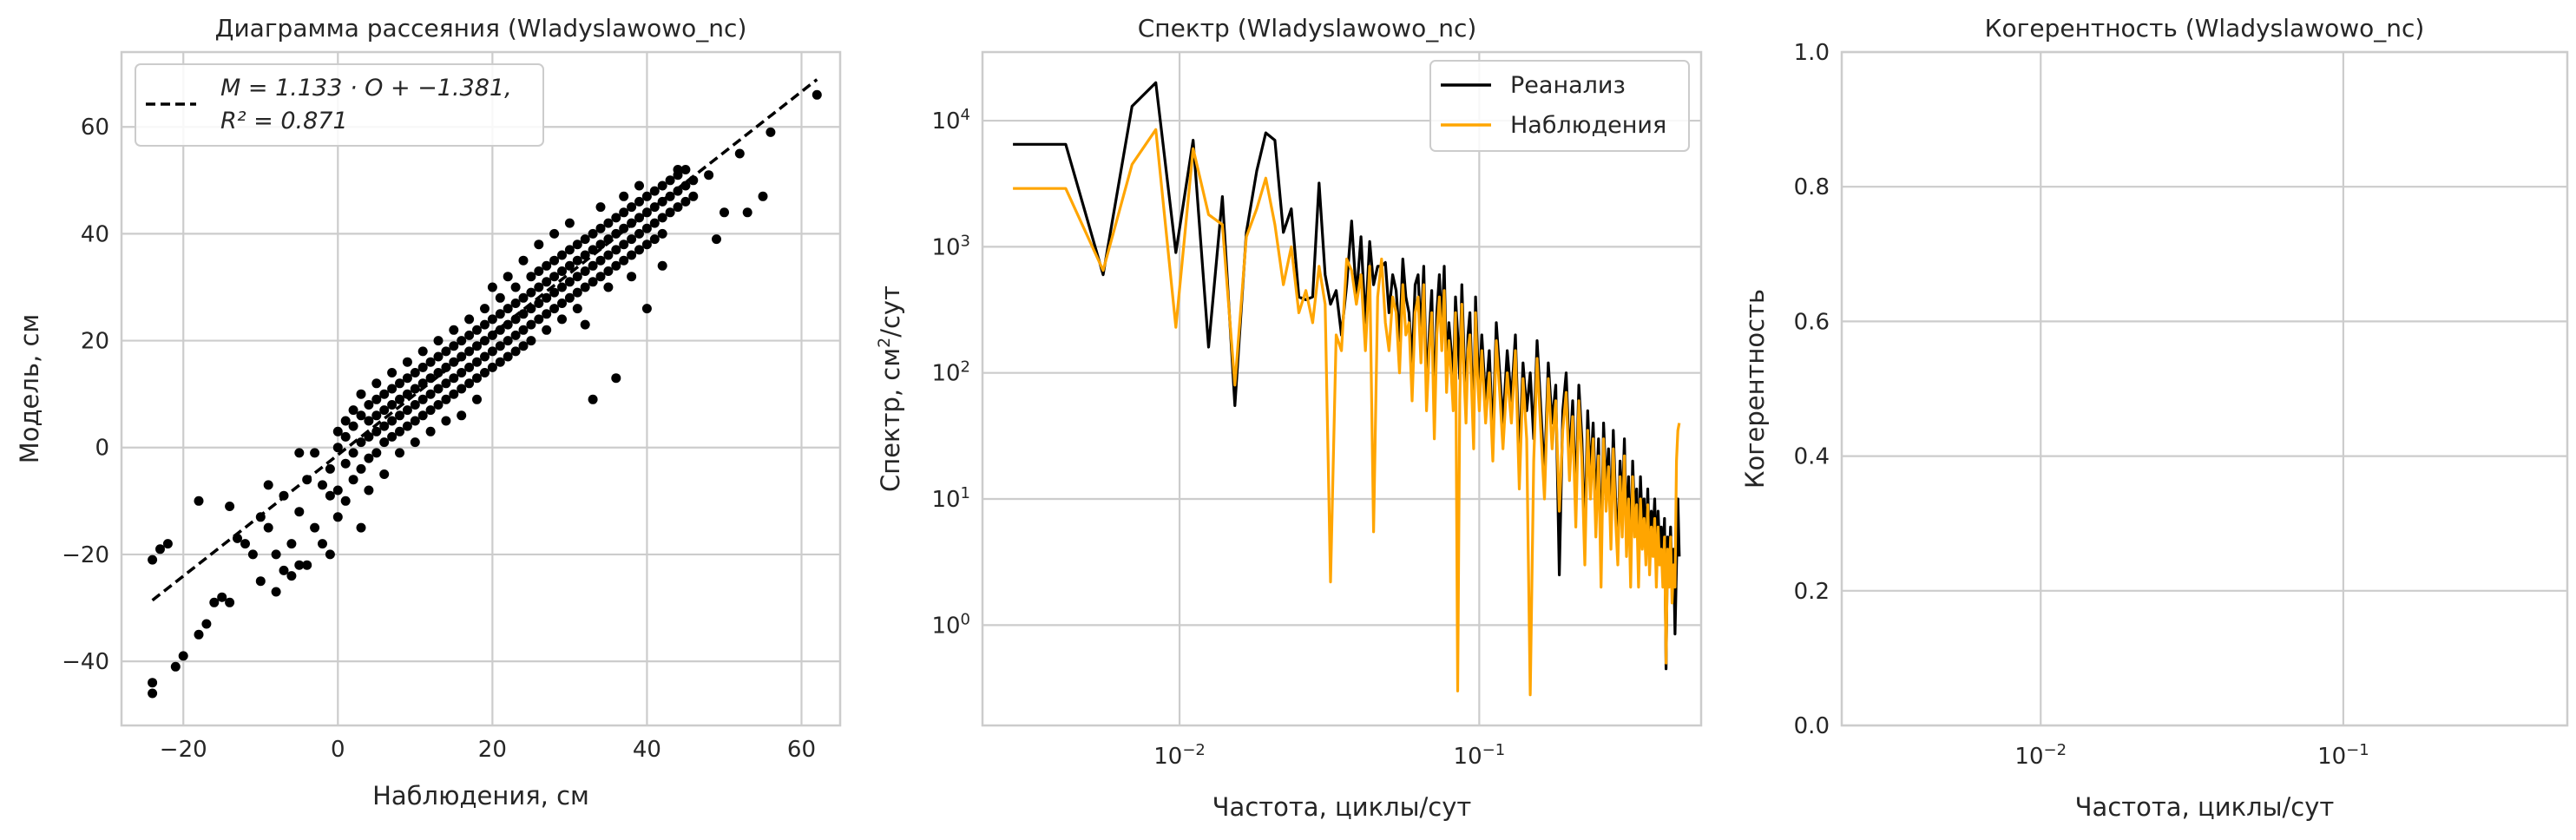 This screenshot has width=2576, height=840. I want to click on scatter-title: Диаграмма рассеяния (Wladyslawowo_nc), so click(481, 28).